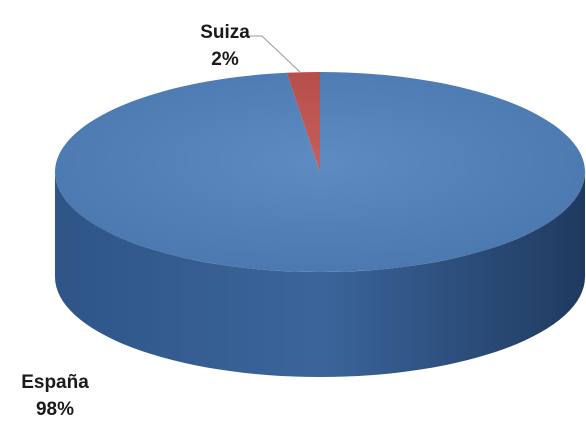  I want to click on data-label-value: 2%, so click(225, 59).